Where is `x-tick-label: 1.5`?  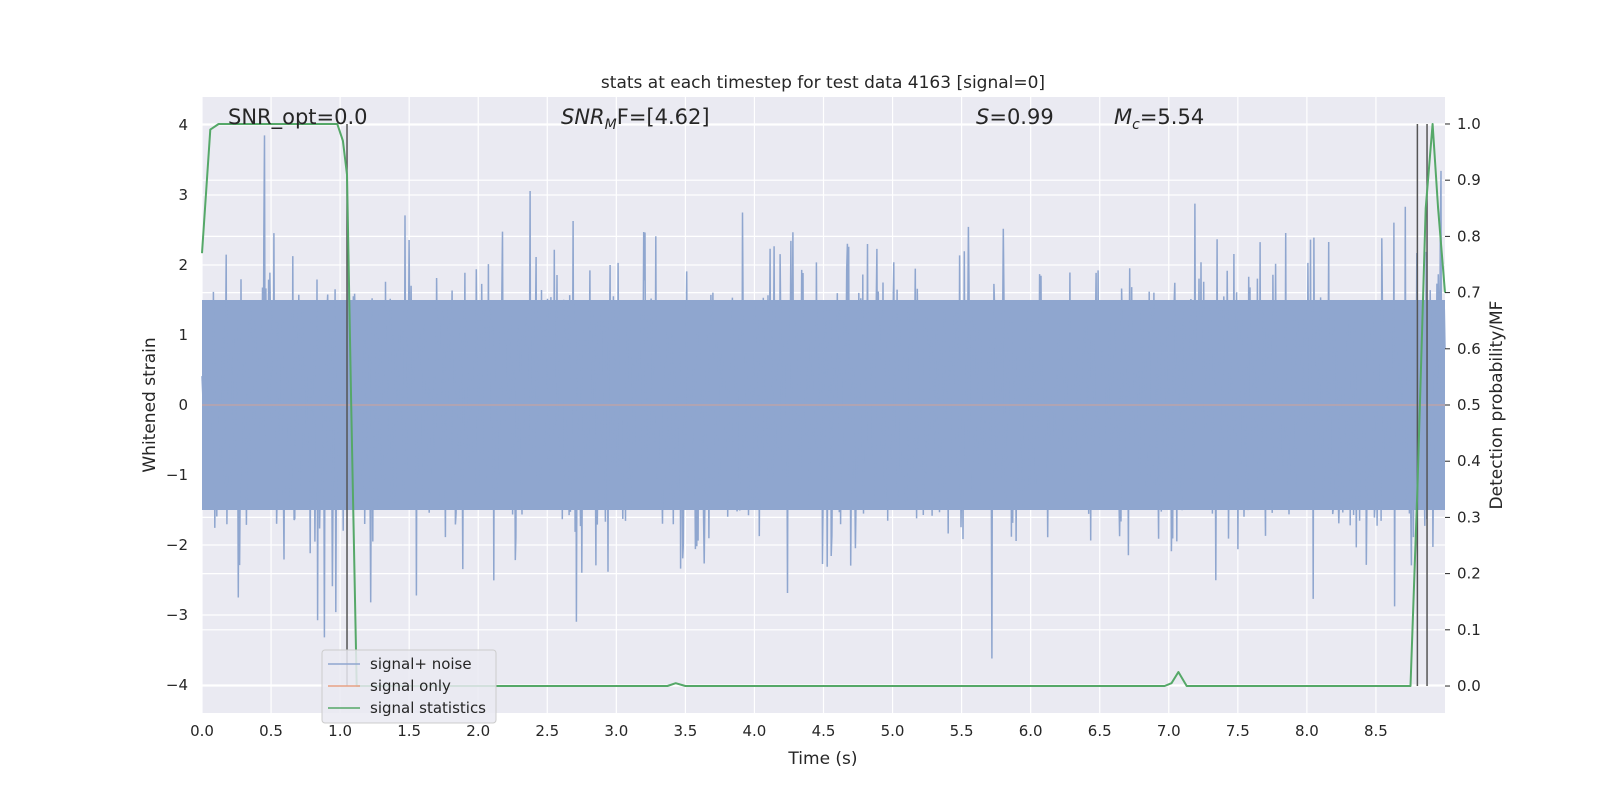 x-tick-label: 1.5 is located at coordinates (409, 731).